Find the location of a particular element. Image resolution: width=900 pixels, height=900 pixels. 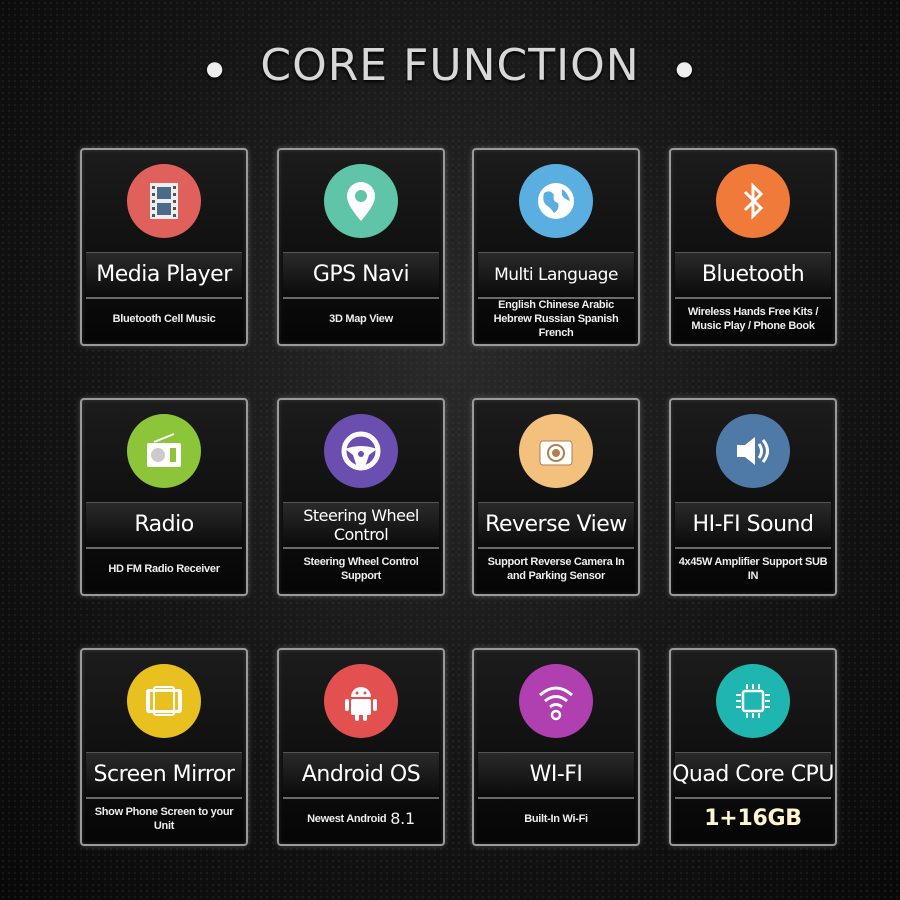

feature-card-media-player: Media Player Bluetooth Cell Music is located at coordinates (164, 247).